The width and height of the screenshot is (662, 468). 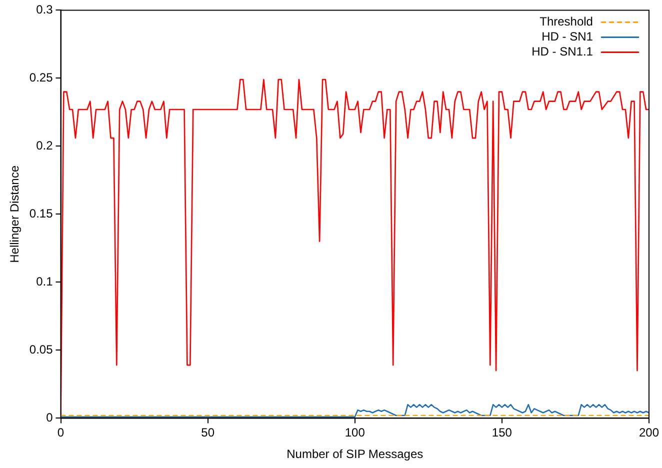 What do you see at coordinates (41, 77) in the screenshot?
I see `y-tick-label: 0.25` at bounding box center [41, 77].